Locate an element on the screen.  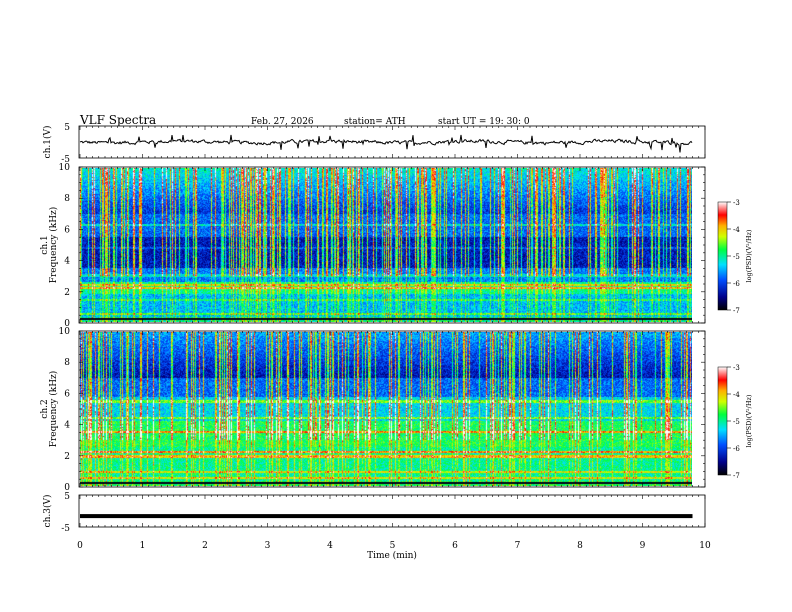
ch3-ytick-bottom: -5 is located at coordinates (65, 529).